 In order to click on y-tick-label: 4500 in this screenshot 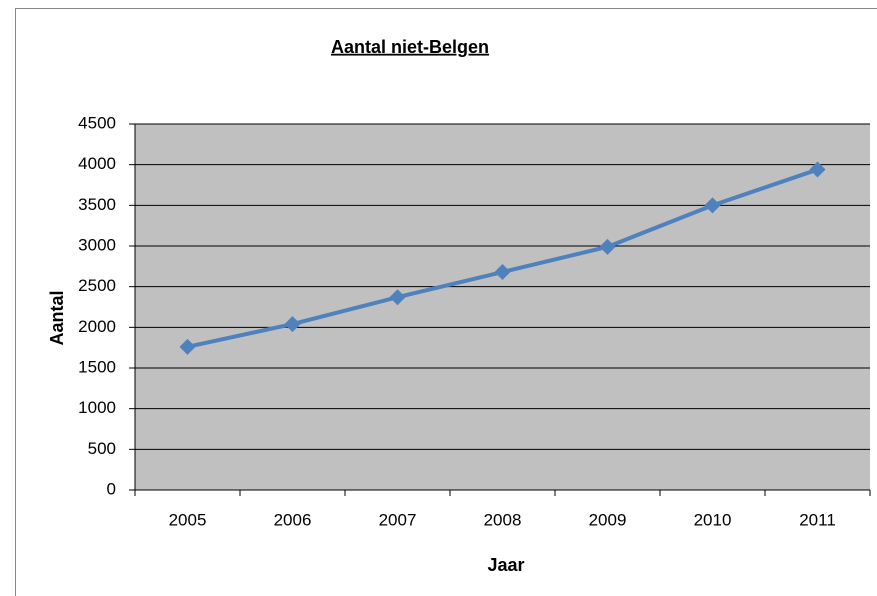, I will do `click(97, 122)`.